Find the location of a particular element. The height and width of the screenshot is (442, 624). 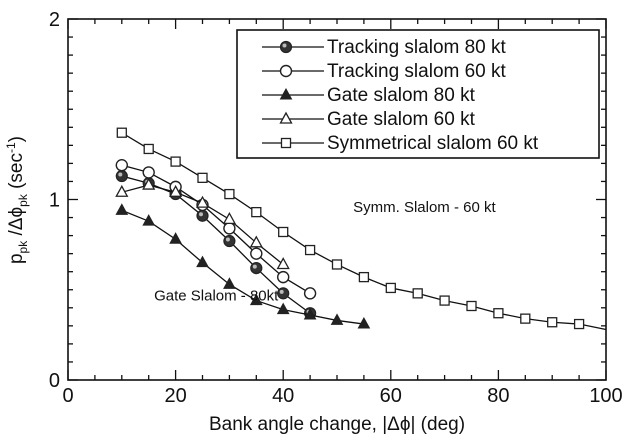

x-axis-label: Bank angle change, |Δϕ| (deg) is located at coordinates (337, 424).